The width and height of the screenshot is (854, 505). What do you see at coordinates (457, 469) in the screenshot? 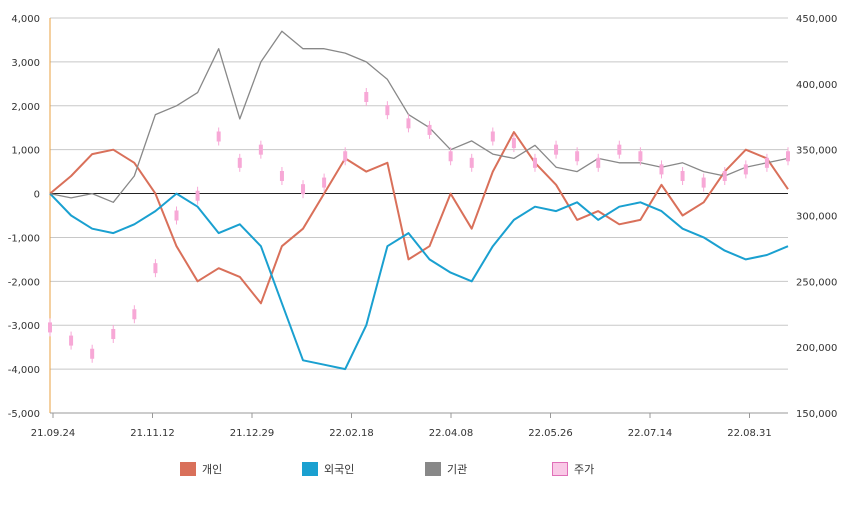
I see `legend-label-institution: 기관` at bounding box center [457, 469].